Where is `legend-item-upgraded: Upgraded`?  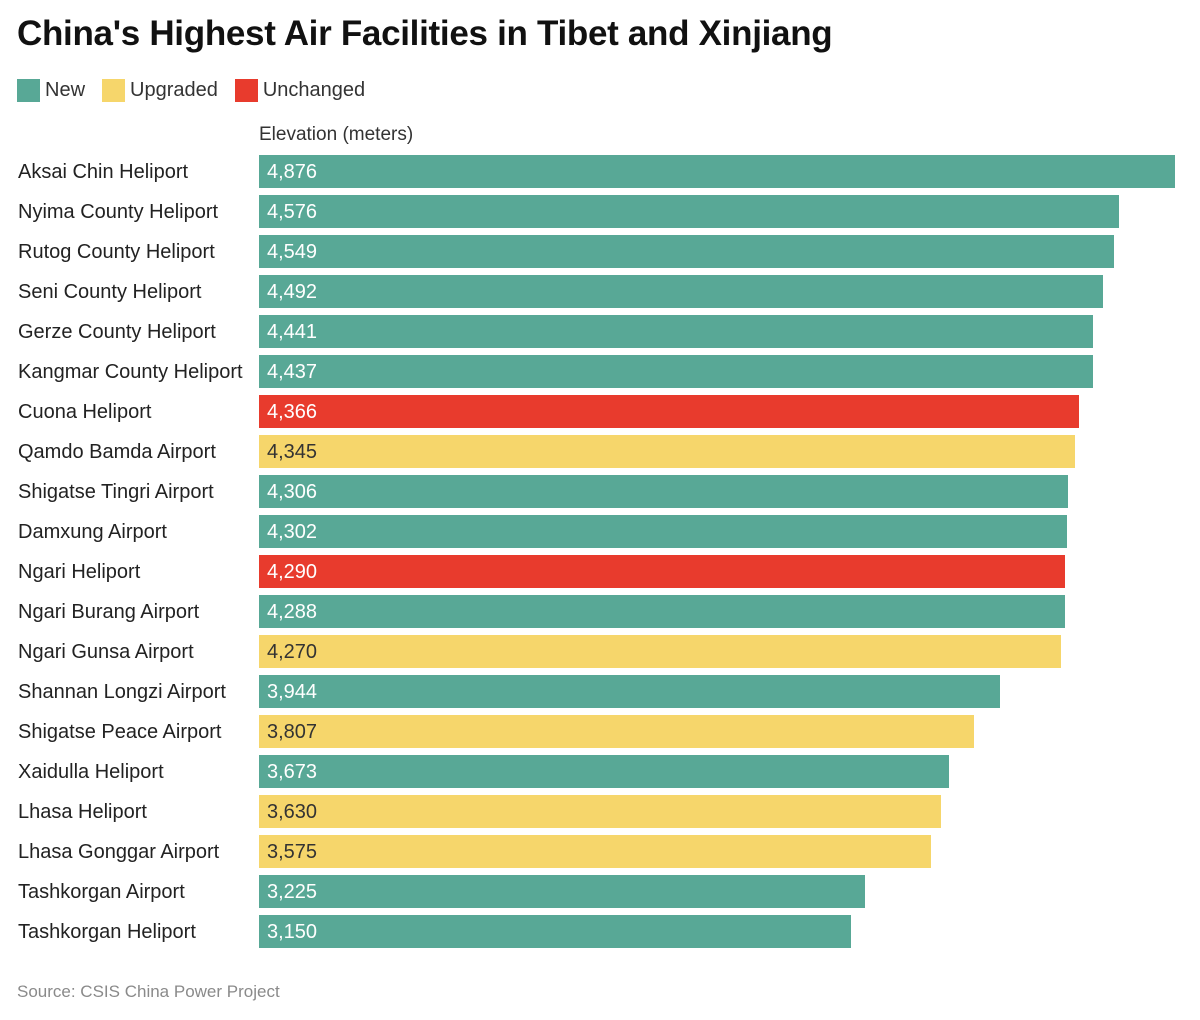 legend-item-upgraded: Upgraded is located at coordinates (160, 90).